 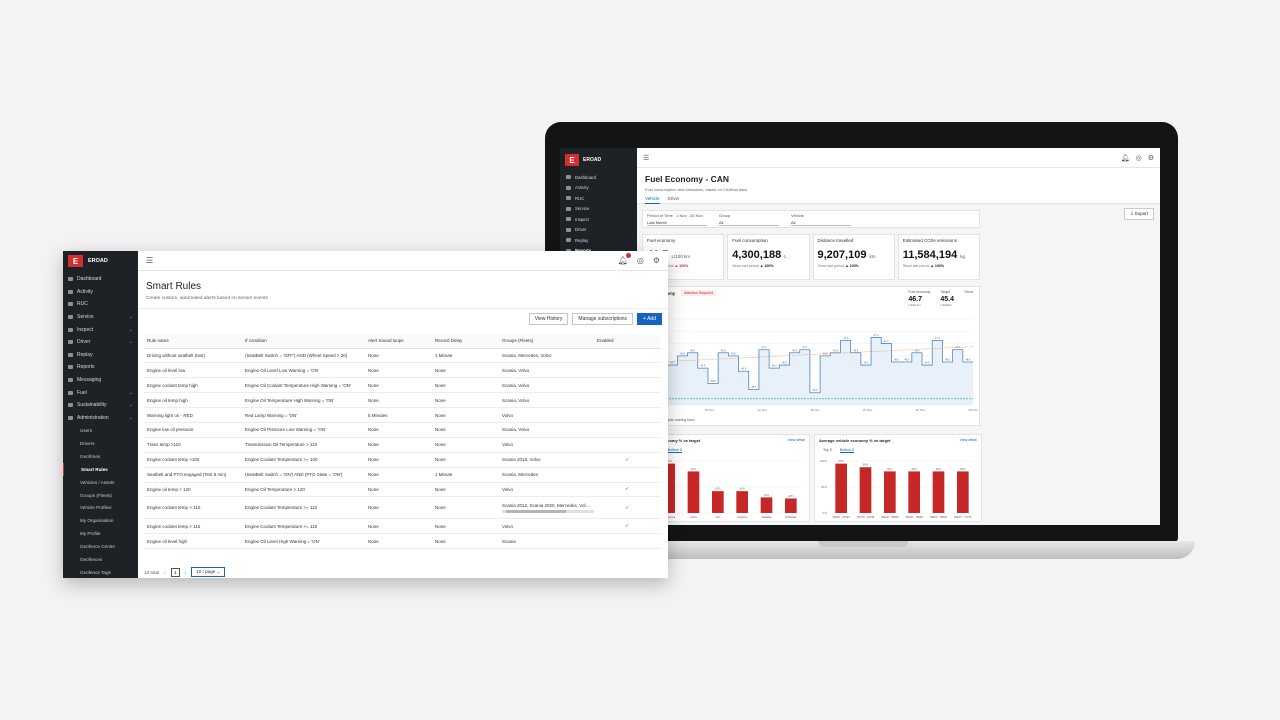 I want to click on subnav-item-my-profile: My Profile, so click(x=90, y=534).